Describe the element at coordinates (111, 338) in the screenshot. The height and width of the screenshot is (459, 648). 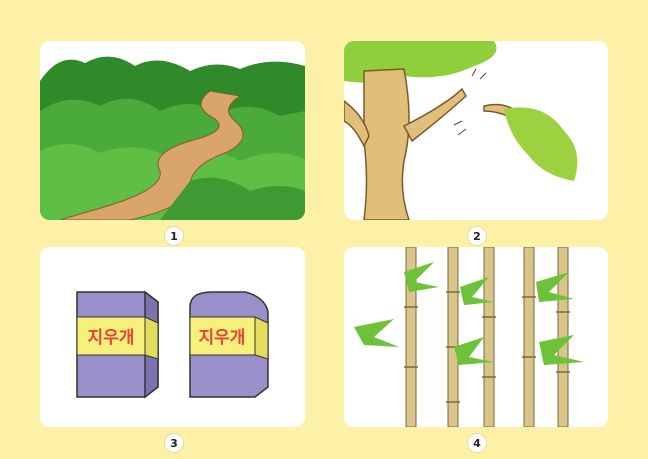
I see `eraser-left-label: 지우개` at that location.